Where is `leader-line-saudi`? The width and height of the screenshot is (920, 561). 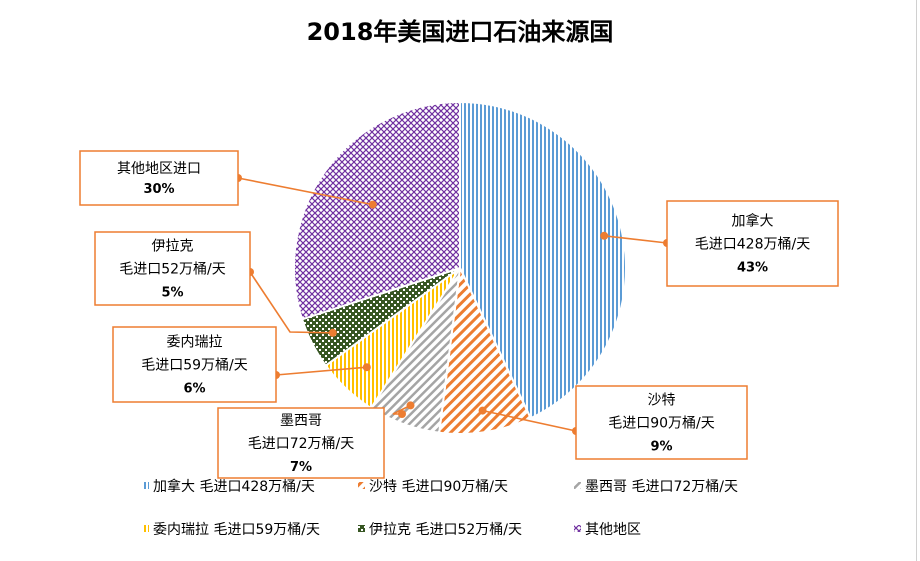 leader-line-saudi is located at coordinates (529, 420).